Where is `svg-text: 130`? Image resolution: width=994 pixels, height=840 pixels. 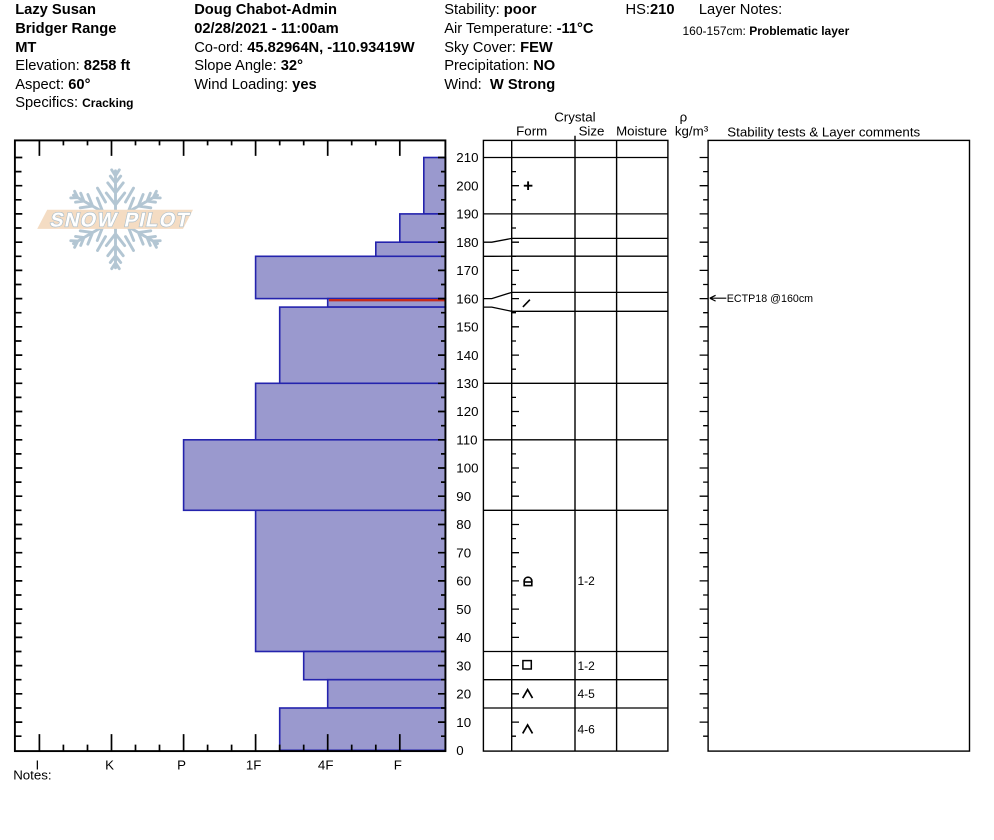
svg-text: 130 is located at coordinates (467, 383).